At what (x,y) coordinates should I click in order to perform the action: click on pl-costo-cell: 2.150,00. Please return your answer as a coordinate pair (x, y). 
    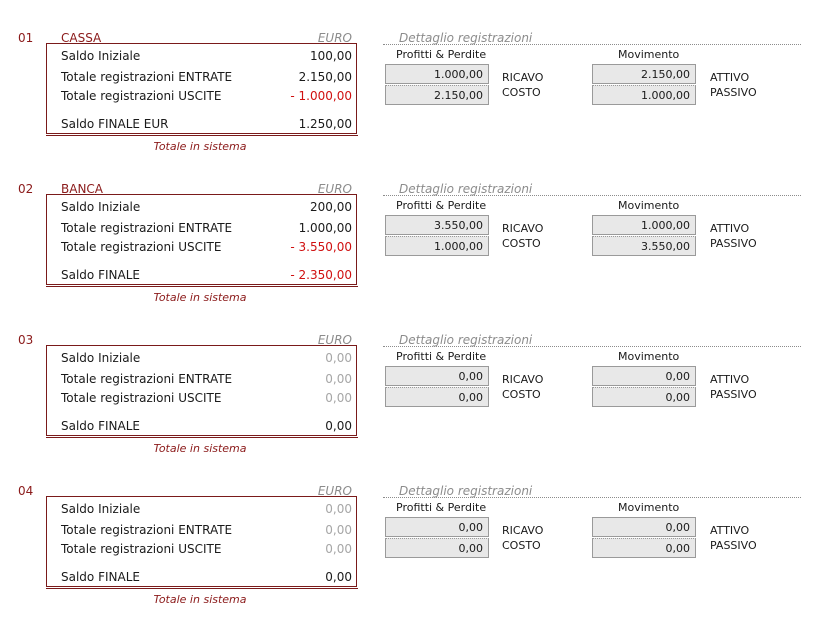
    Looking at the image, I should click on (437, 95).